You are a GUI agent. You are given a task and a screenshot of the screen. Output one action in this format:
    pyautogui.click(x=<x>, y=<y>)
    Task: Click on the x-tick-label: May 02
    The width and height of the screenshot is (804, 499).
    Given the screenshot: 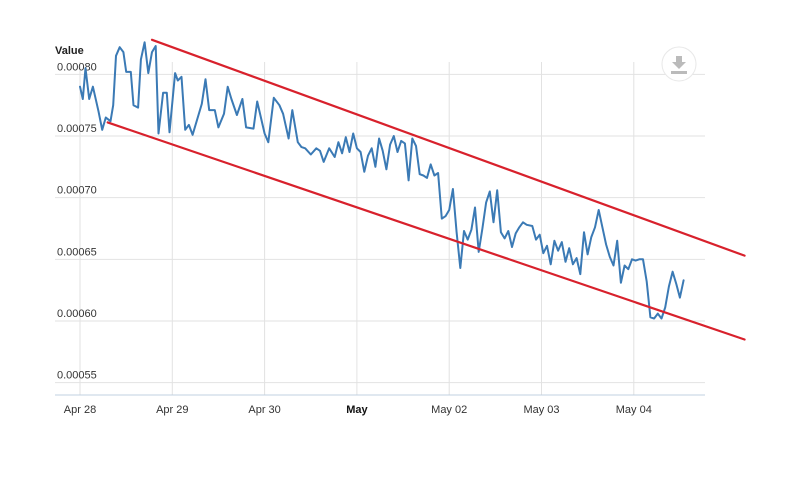 What is the action you would take?
    pyautogui.click(x=449, y=410)
    